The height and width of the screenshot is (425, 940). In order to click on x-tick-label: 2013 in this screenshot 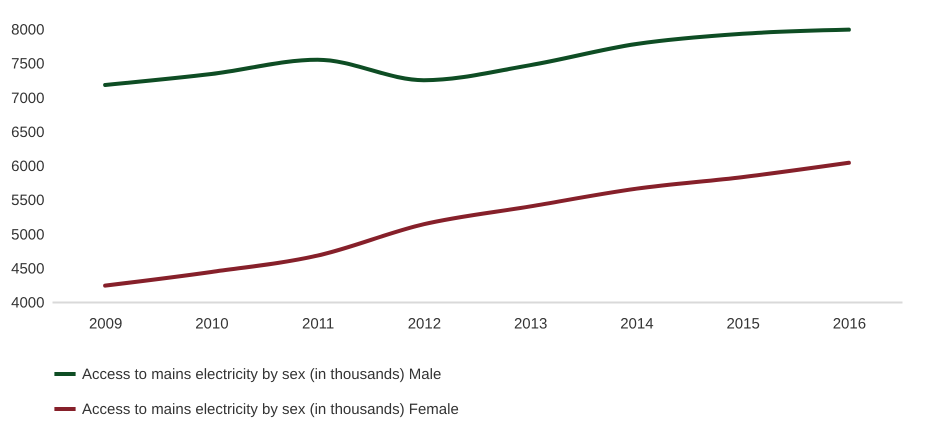, I will do `click(531, 324)`.